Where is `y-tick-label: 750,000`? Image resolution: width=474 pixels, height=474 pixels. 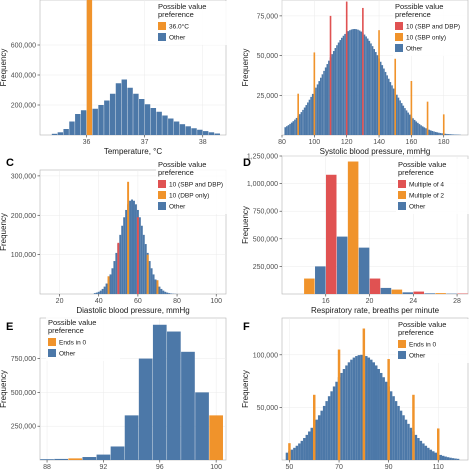
y-tick-label: 750,000 is located at coordinates (265, 212).